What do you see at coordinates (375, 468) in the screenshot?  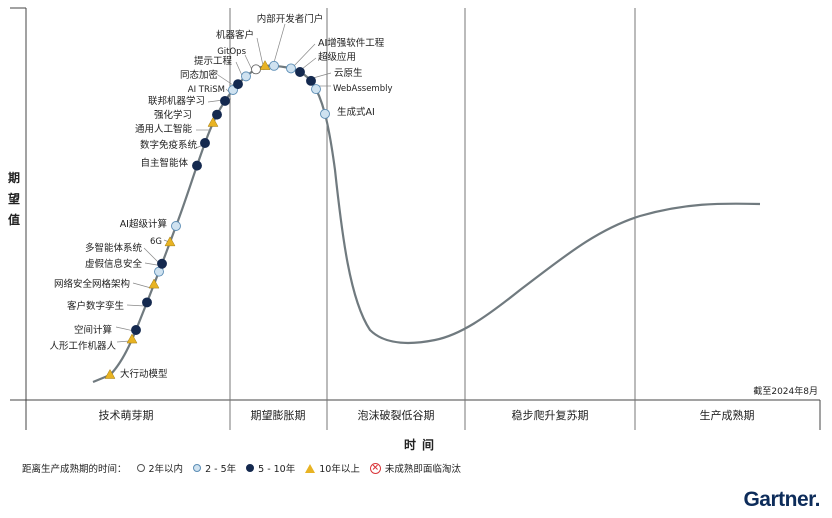 I see `x-circle-icon: ×` at bounding box center [375, 468].